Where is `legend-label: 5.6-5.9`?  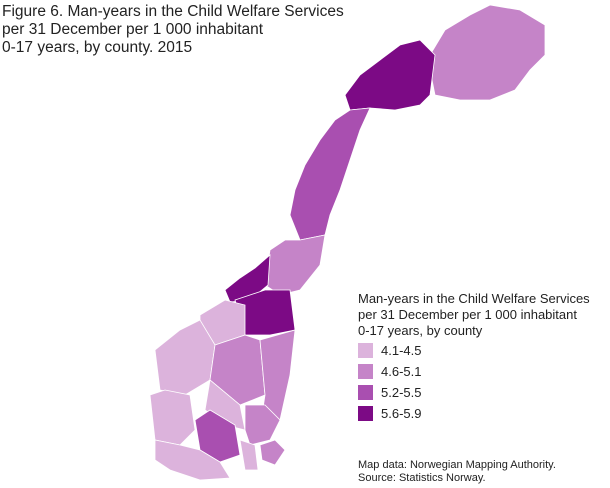
legend-label: 5.6-5.9 is located at coordinates (401, 413).